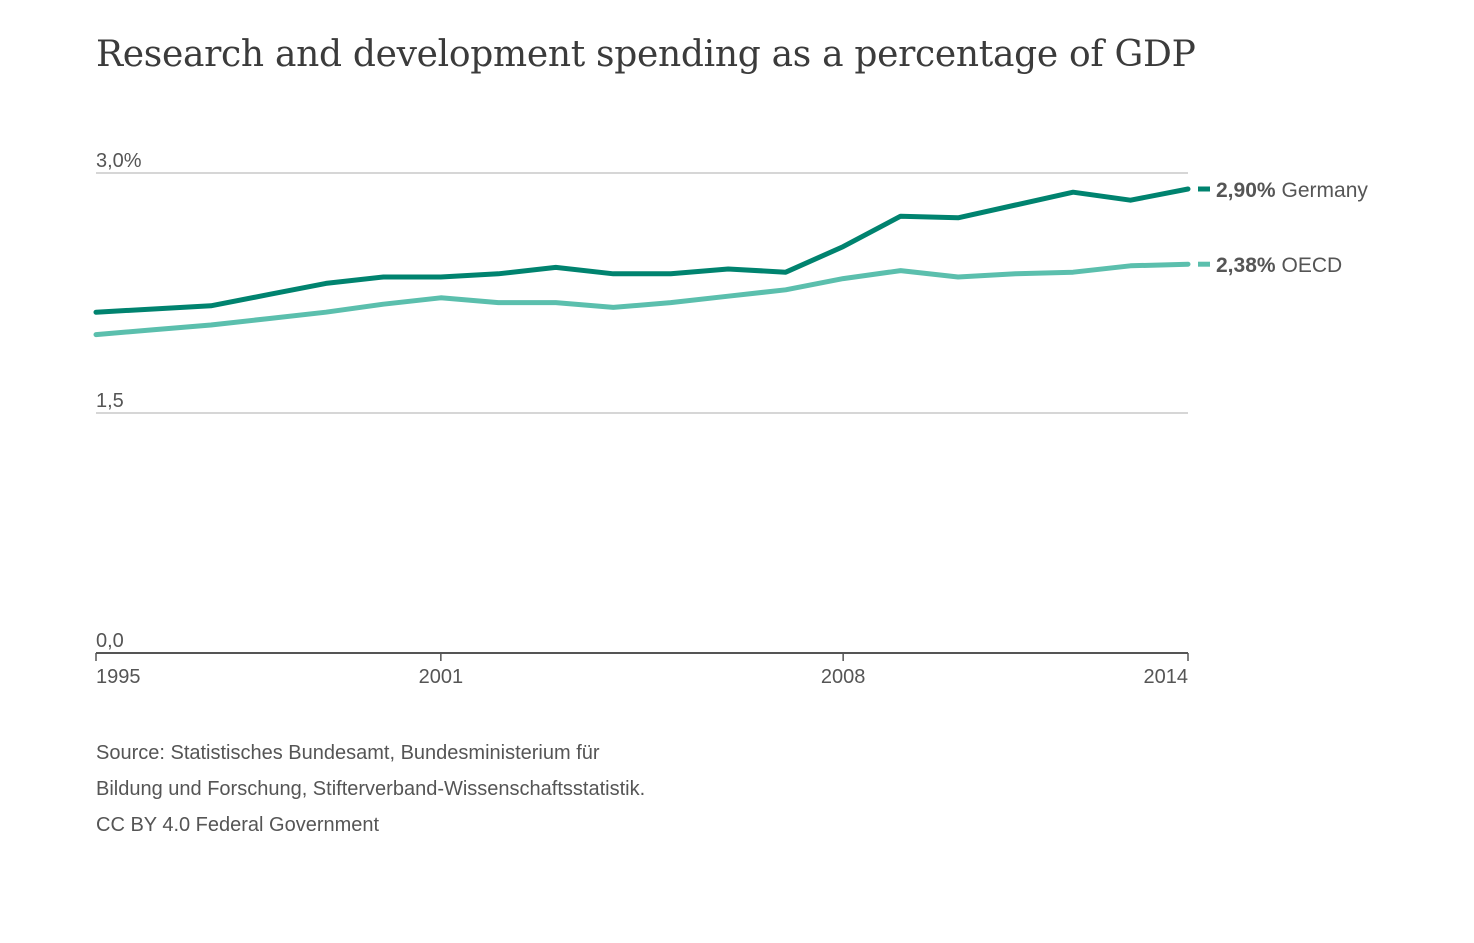  What do you see at coordinates (843, 677) in the screenshot?
I see `x-tick-label: 2008` at bounding box center [843, 677].